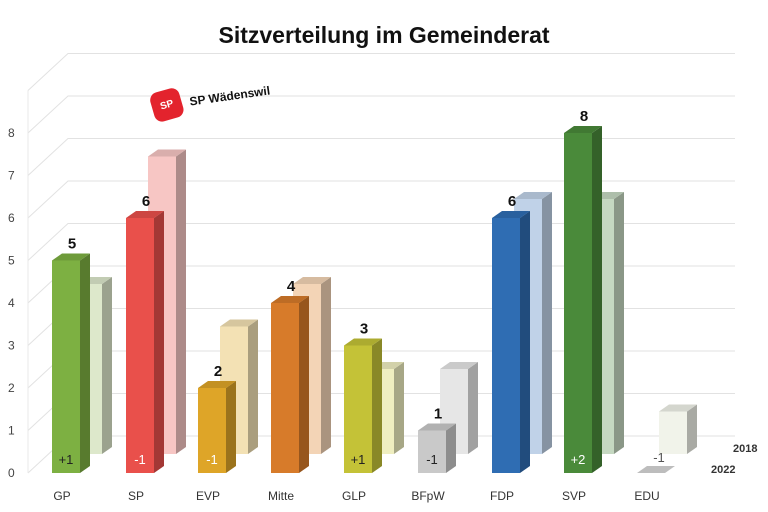 The image size is (768, 512). I want to click on sp-logo-text: SP Wädenswil, so click(229, 96).